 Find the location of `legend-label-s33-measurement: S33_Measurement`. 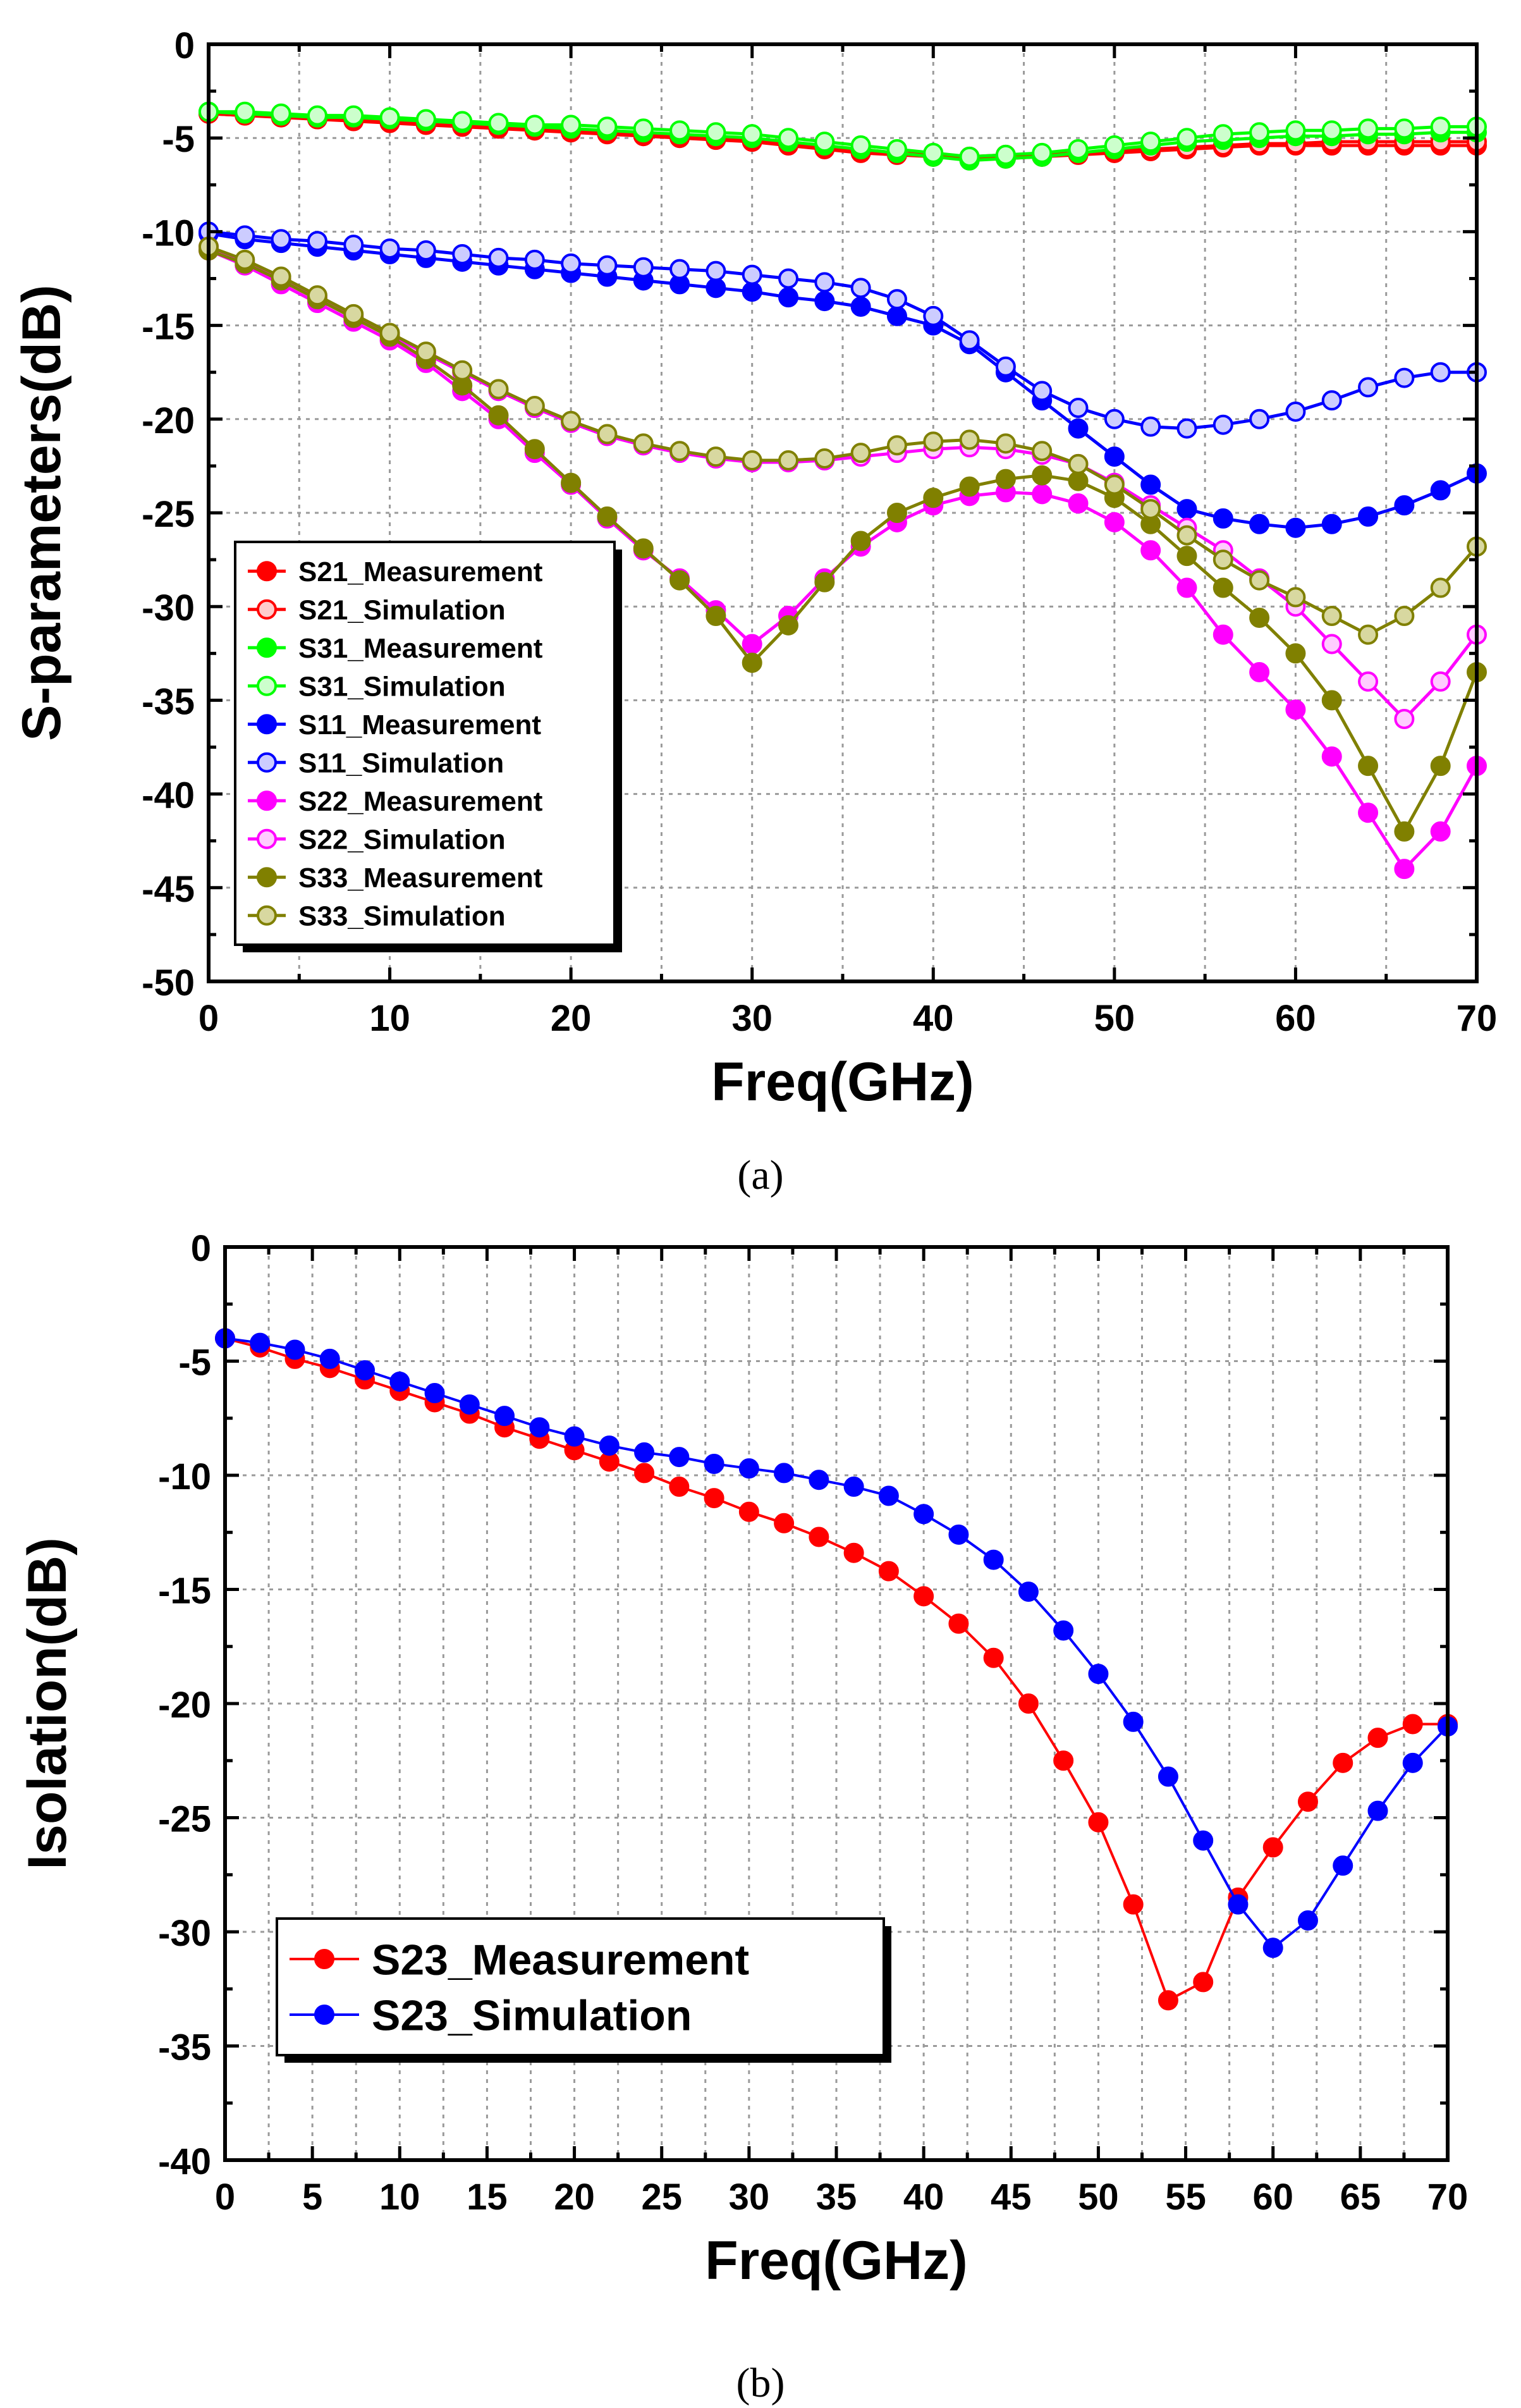

legend-label-s33-measurement: S33_Measurement is located at coordinates (420, 878).